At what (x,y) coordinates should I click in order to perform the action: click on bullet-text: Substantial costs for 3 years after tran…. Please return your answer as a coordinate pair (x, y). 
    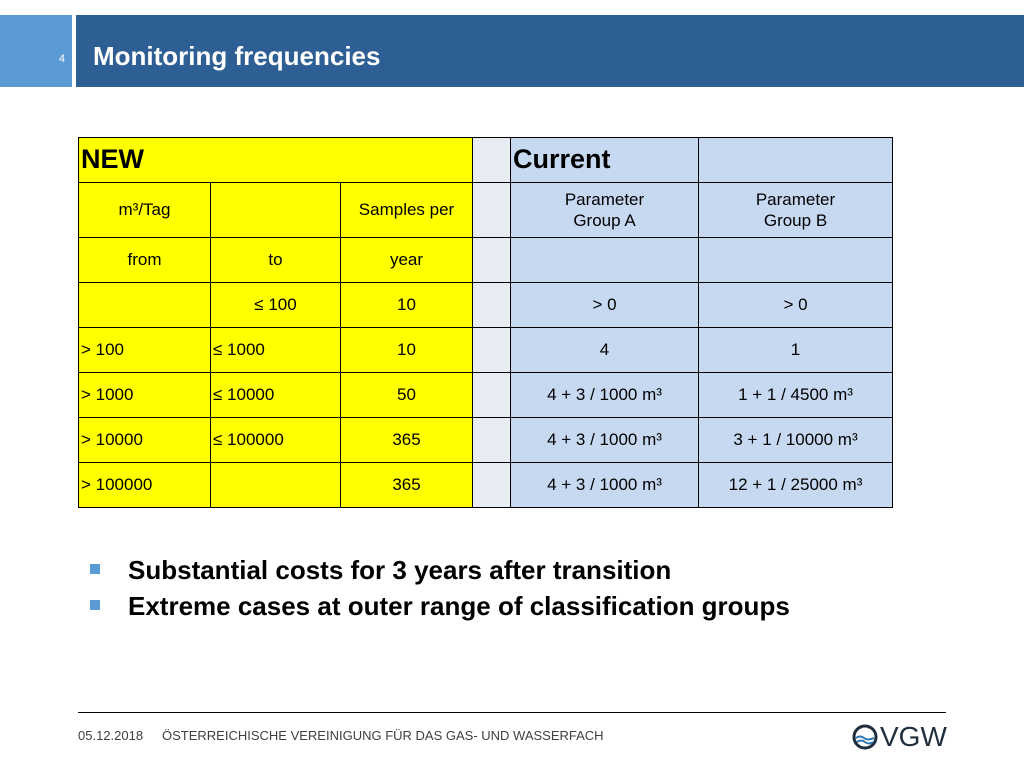
    Looking at the image, I should click on (400, 570).